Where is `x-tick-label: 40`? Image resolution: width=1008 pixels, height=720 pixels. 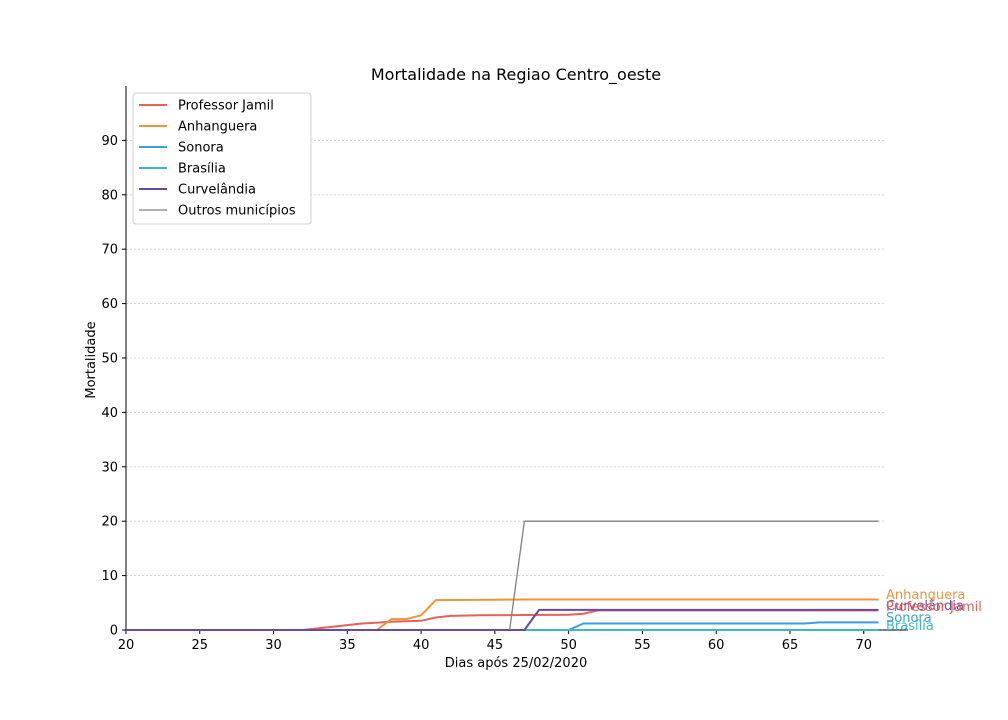 x-tick-label: 40 is located at coordinates (421, 645).